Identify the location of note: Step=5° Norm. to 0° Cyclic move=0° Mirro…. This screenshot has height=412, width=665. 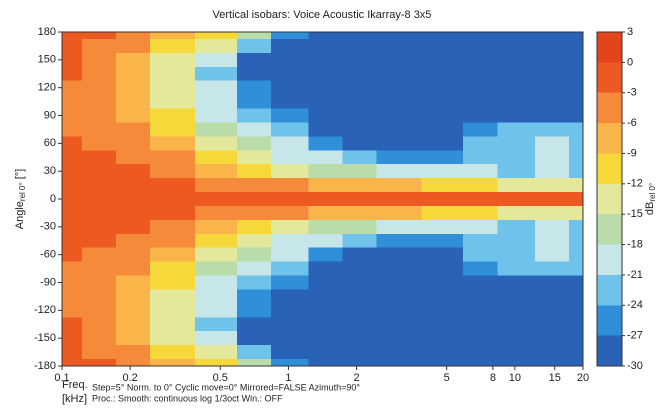
(226, 387).